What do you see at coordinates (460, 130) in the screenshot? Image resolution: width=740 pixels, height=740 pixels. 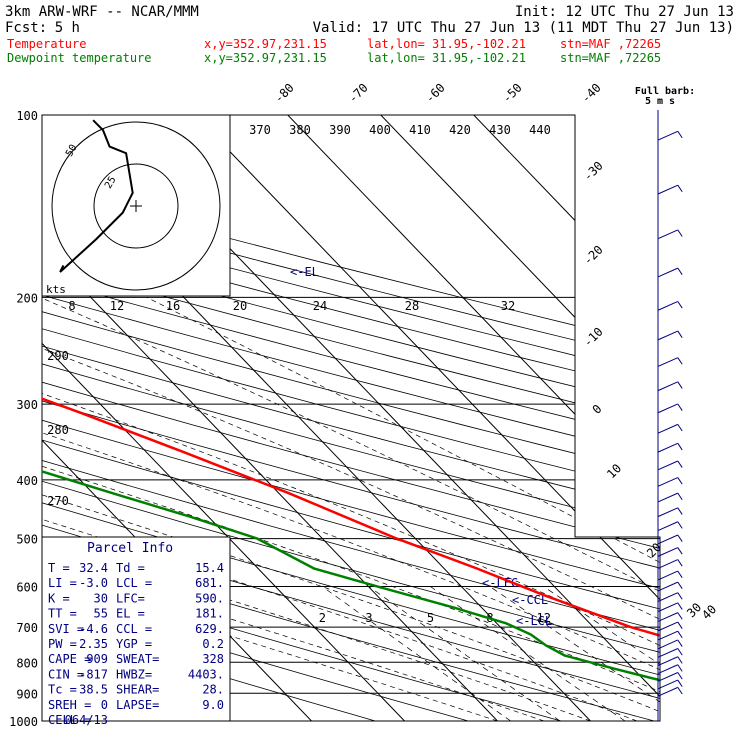 I see `theta-e-label: 420` at bounding box center [460, 130].